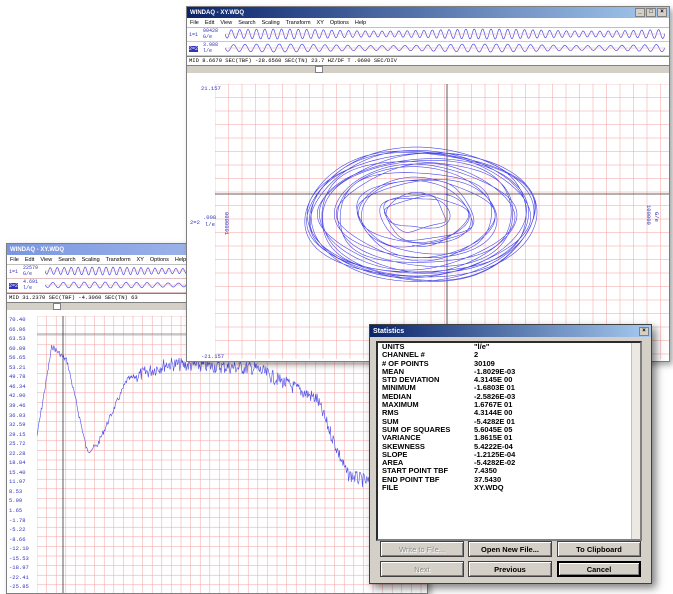  I want to click on statistics-row: MEDIAN -2.5826E-03, so click(509, 396).